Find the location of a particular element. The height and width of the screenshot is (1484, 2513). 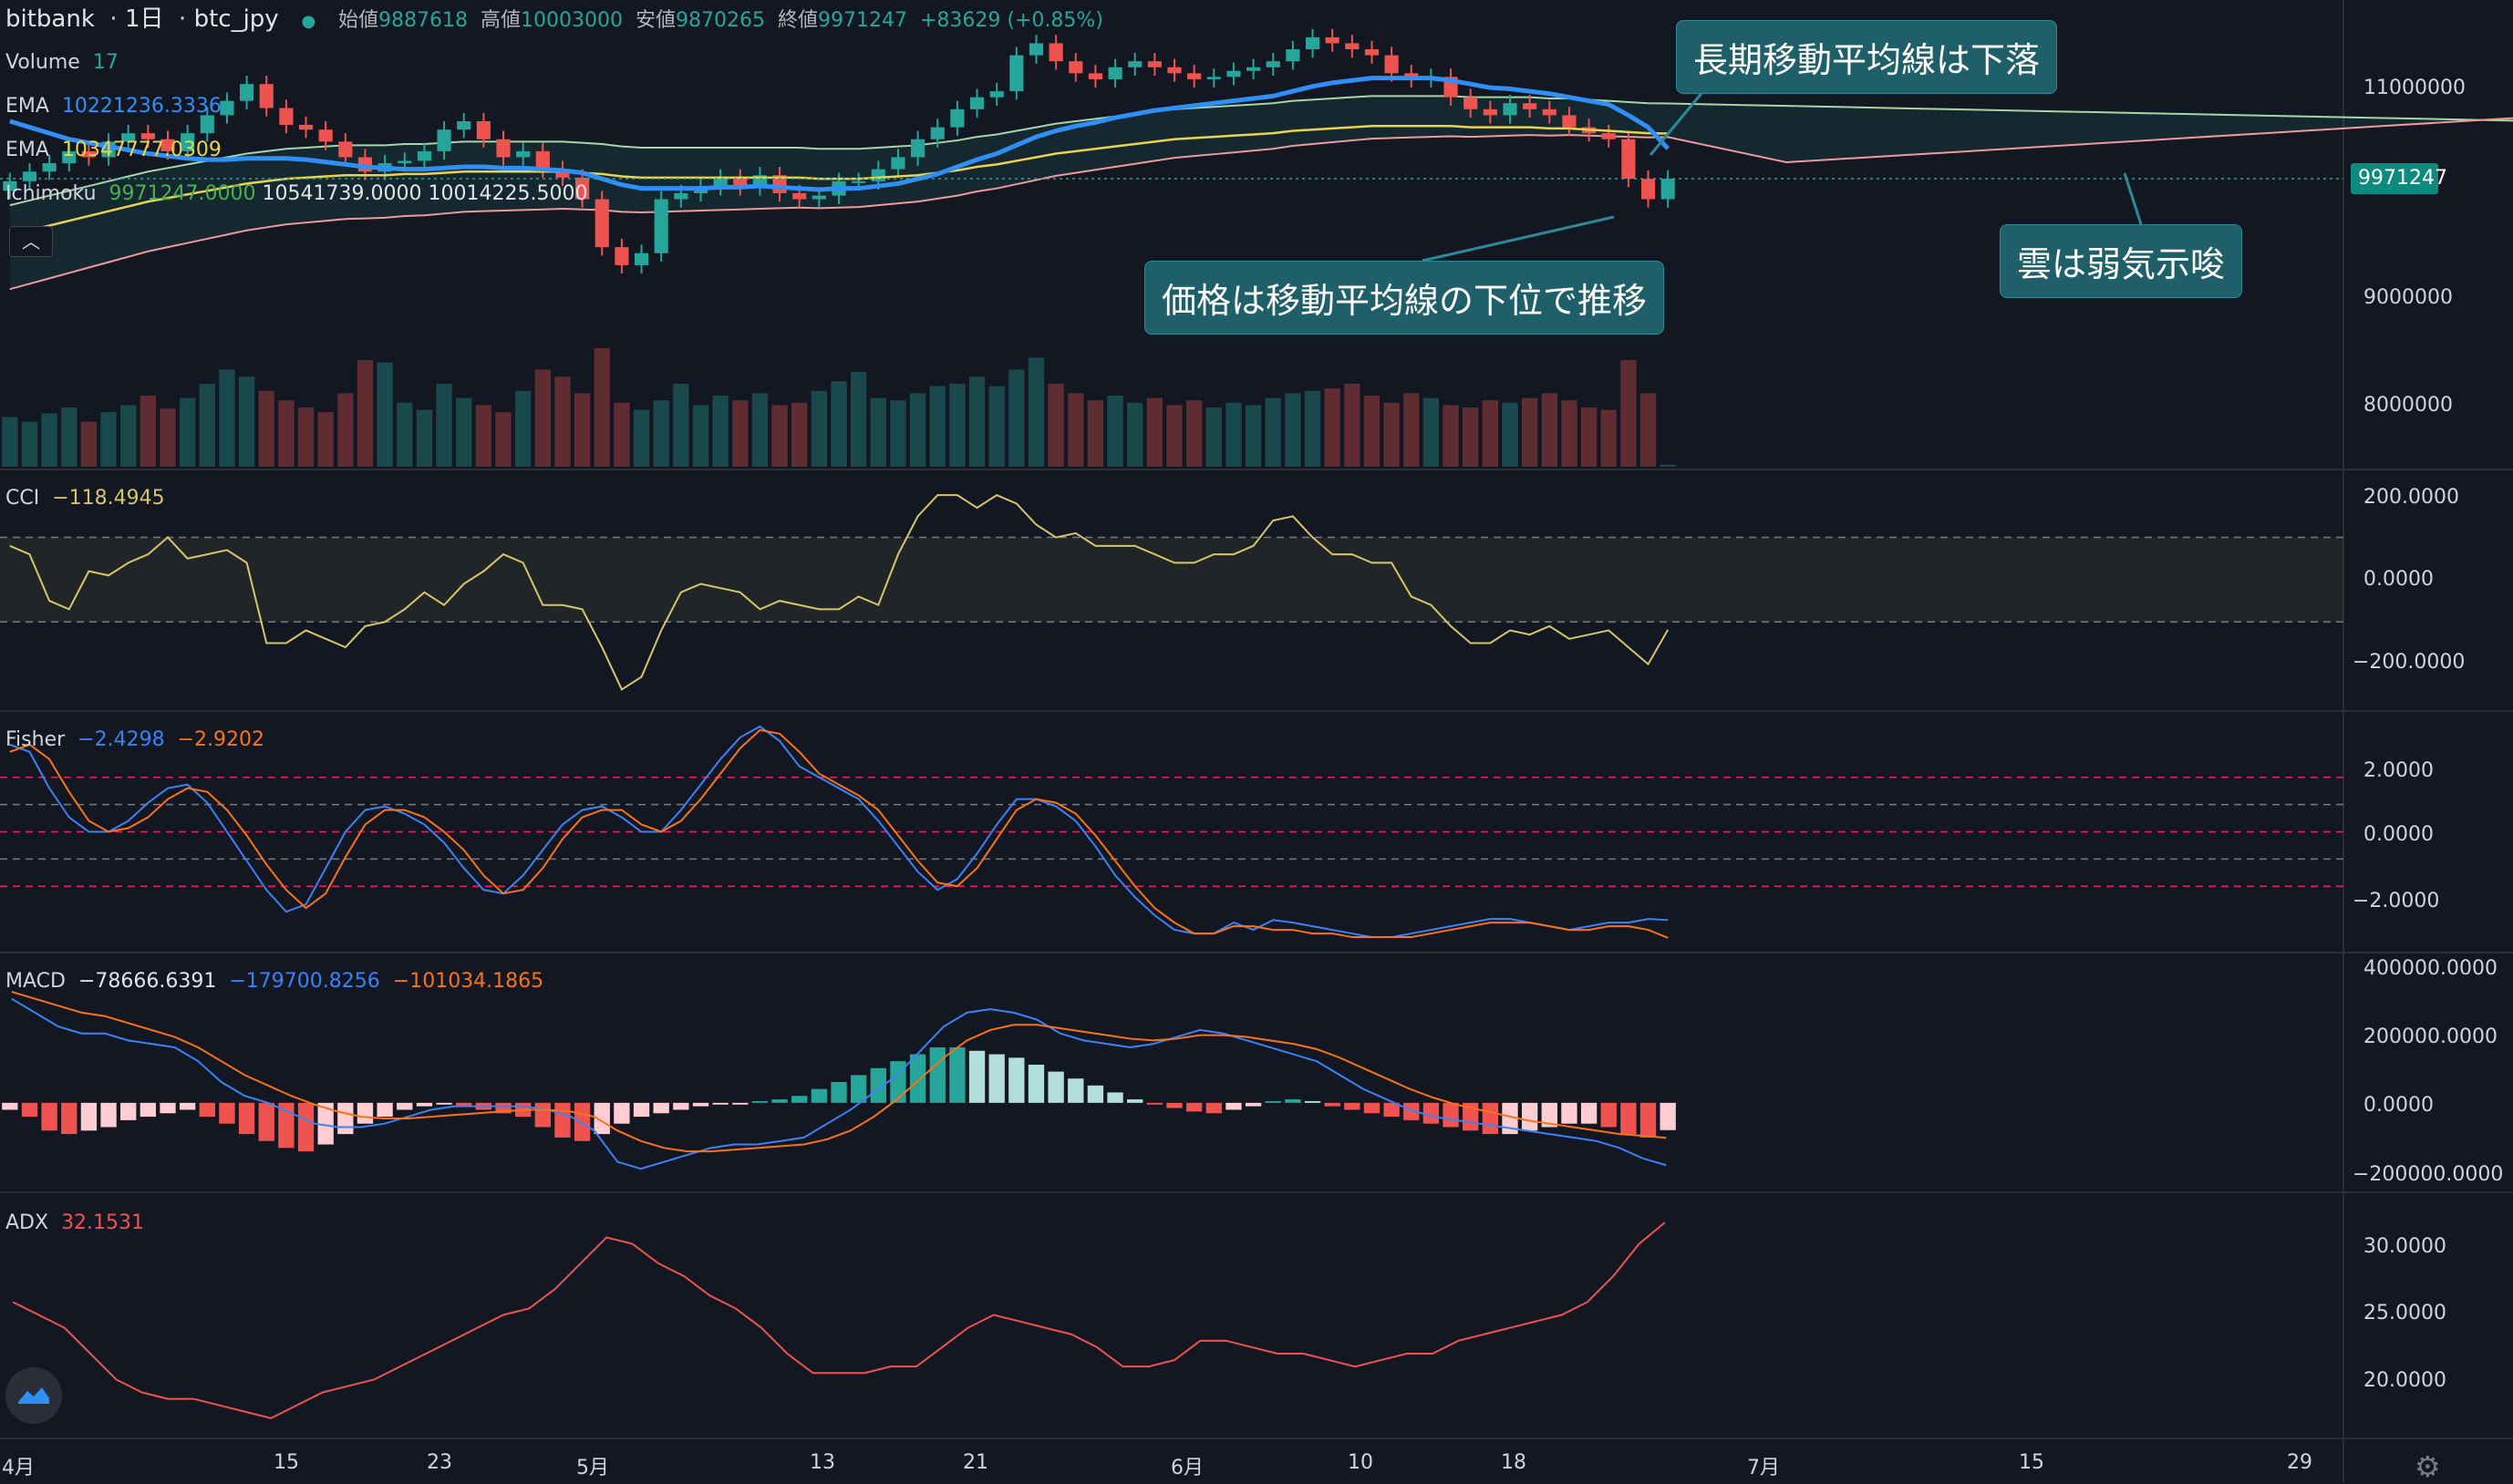

adx-tick-25: 25.0000 is located at coordinates (2404, 1313).